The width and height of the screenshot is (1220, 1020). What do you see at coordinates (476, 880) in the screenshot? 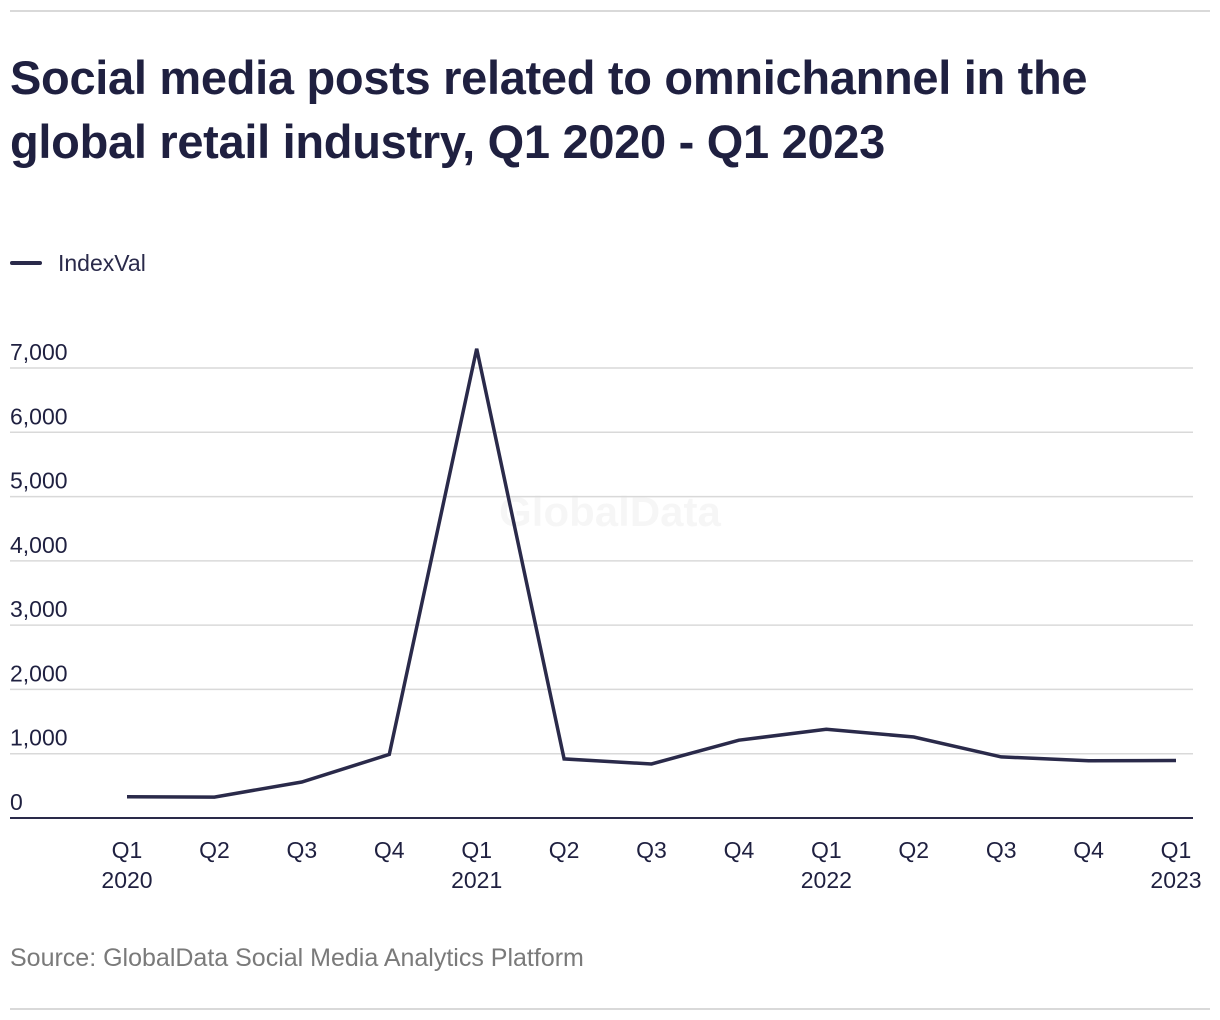
I see `x-tick-year-label: 2021` at bounding box center [476, 880].